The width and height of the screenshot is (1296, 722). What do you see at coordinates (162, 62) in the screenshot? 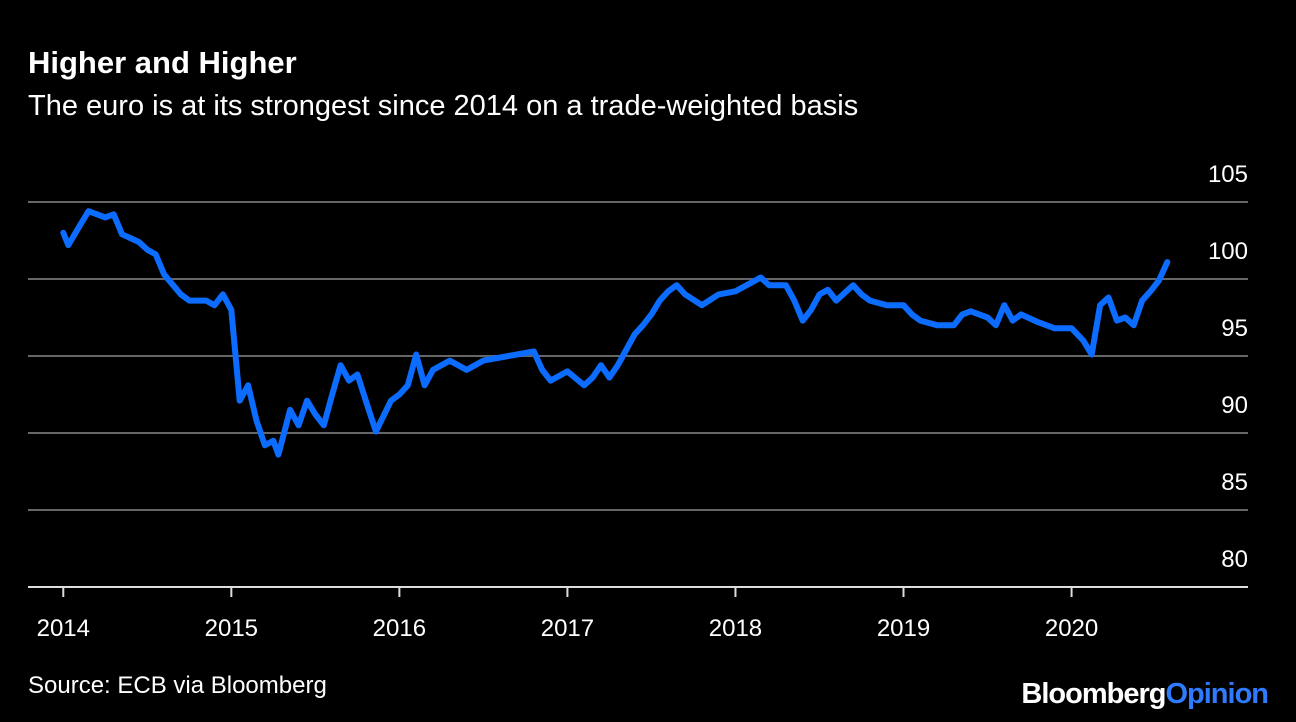
I see `chart-title: Higher and Higher` at bounding box center [162, 62].